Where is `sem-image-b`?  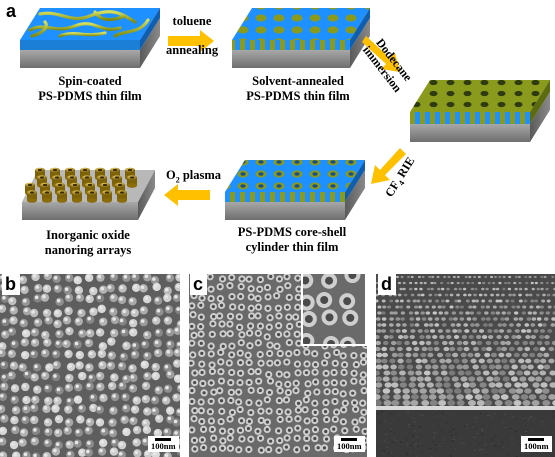
sem-image-b is located at coordinates (90, 365).